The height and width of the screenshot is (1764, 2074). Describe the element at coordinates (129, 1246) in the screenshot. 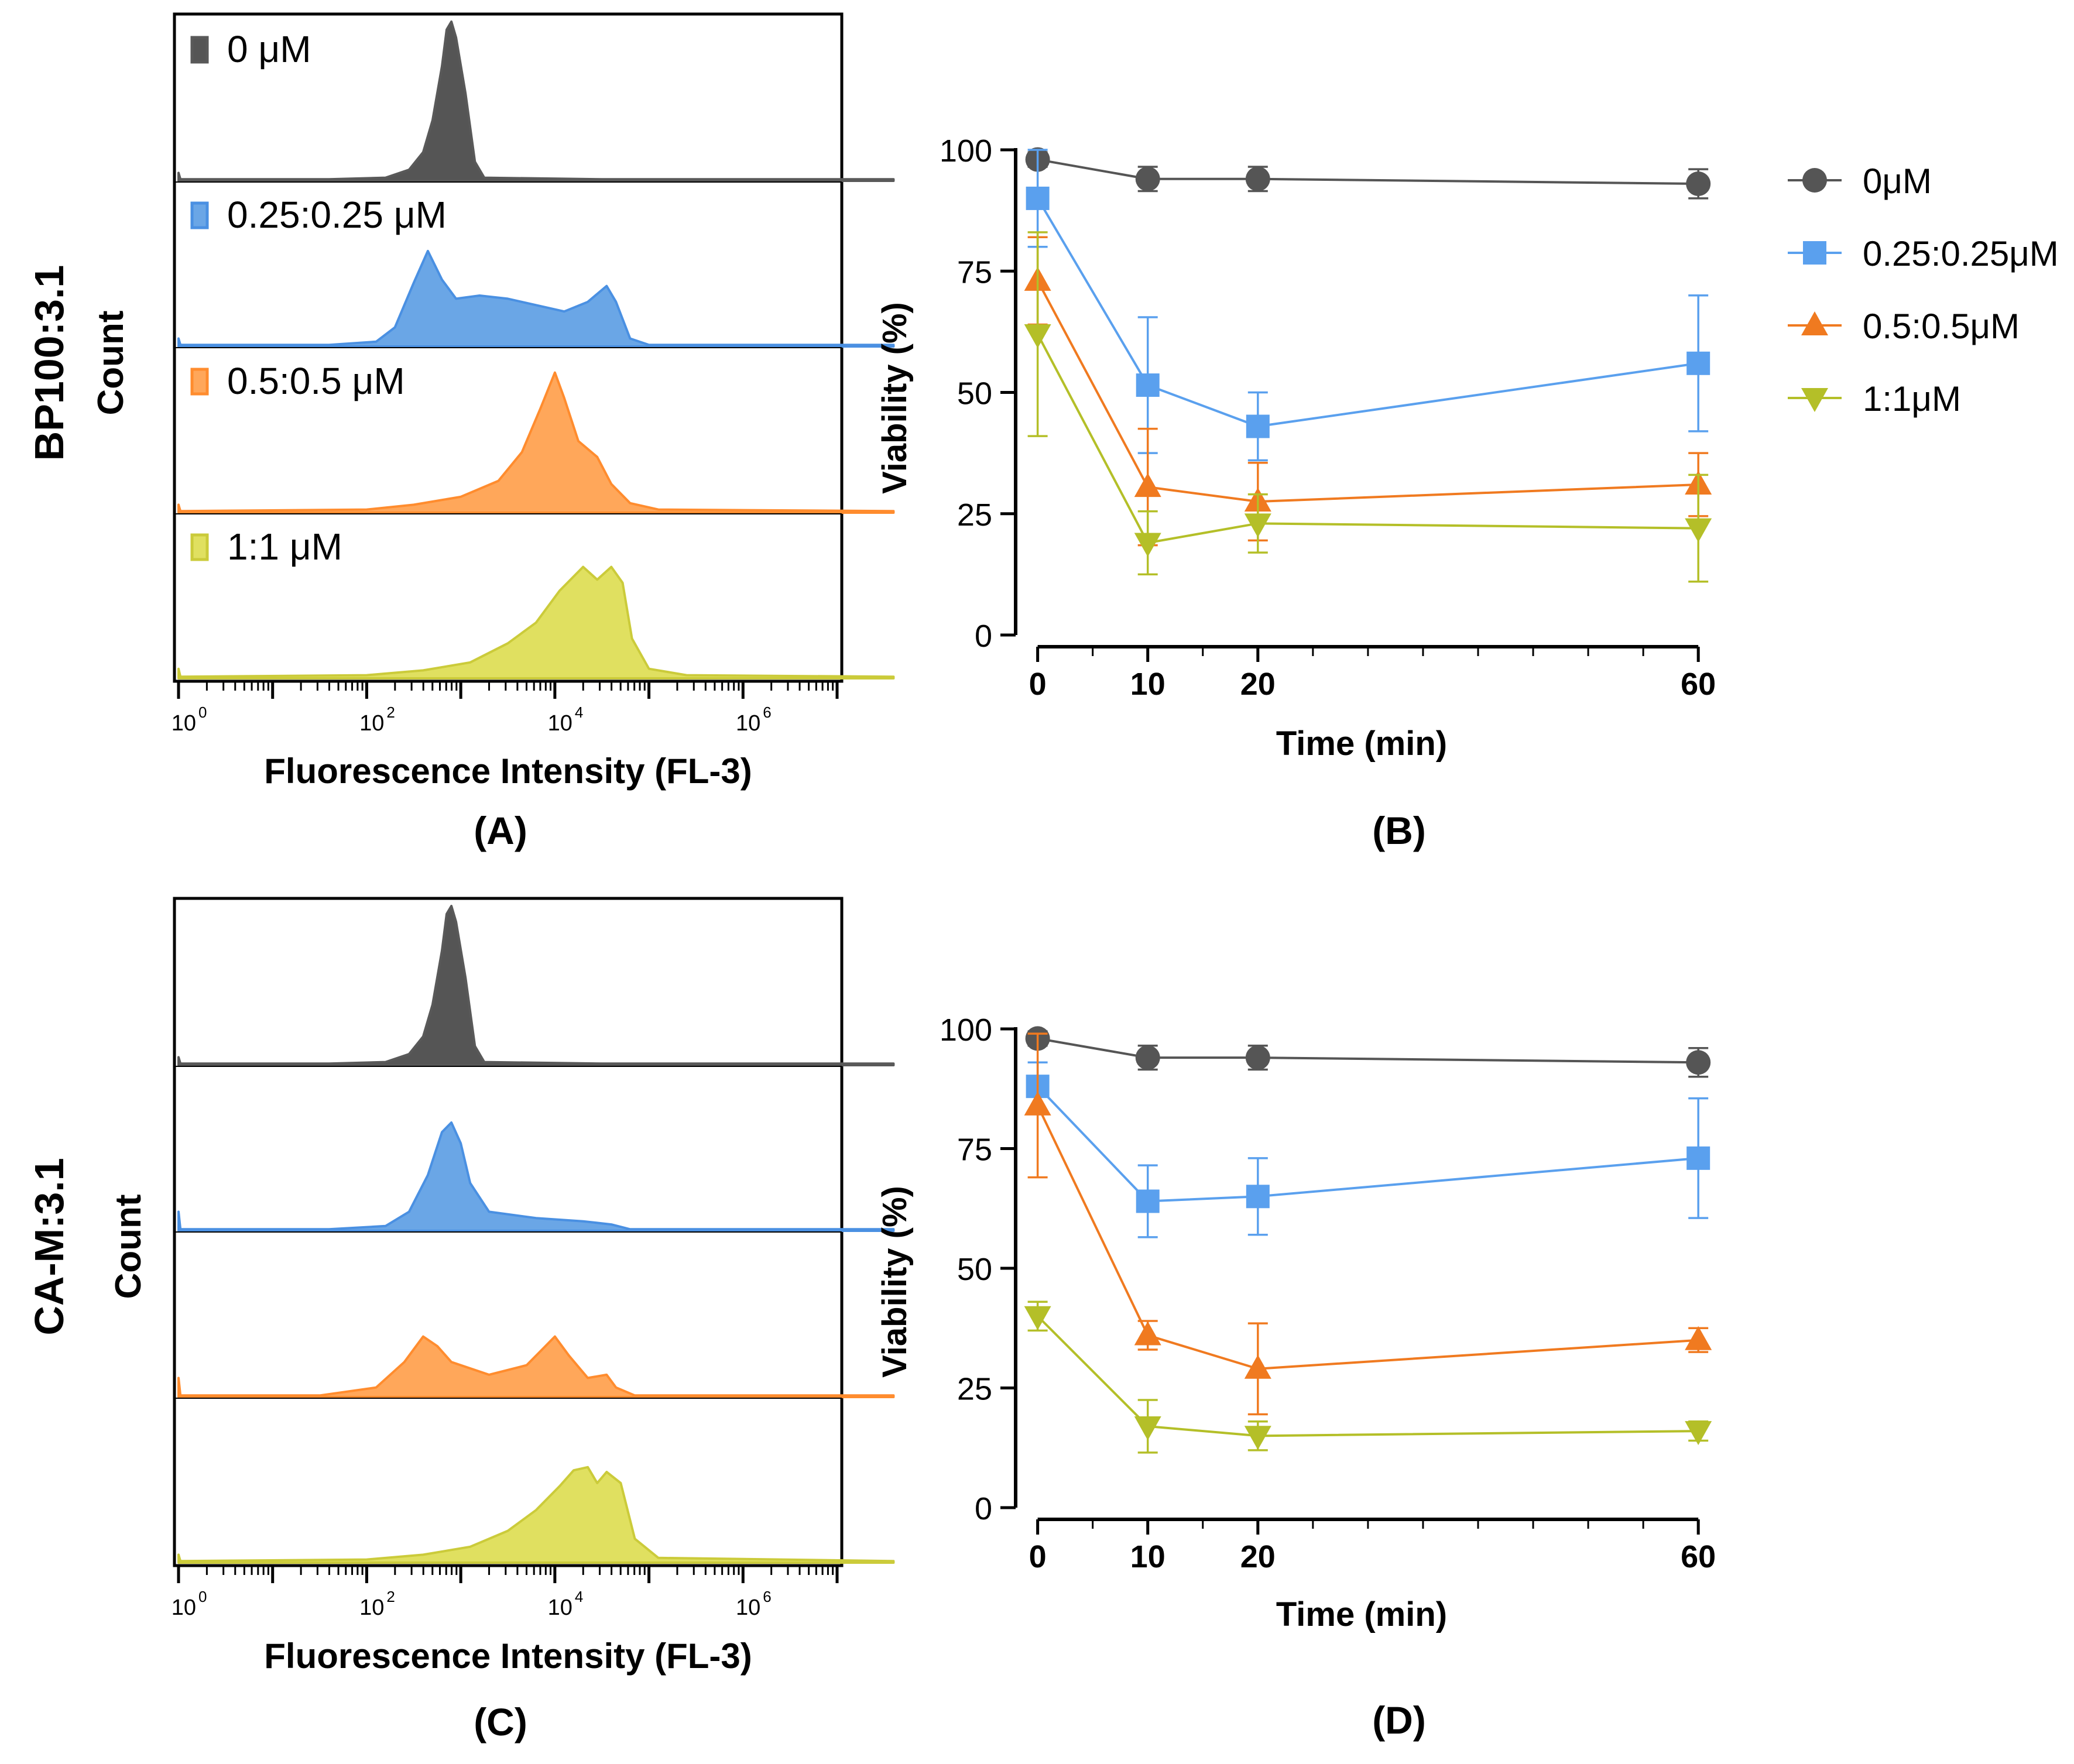

I see `panel-c-ylabel: Count` at that location.